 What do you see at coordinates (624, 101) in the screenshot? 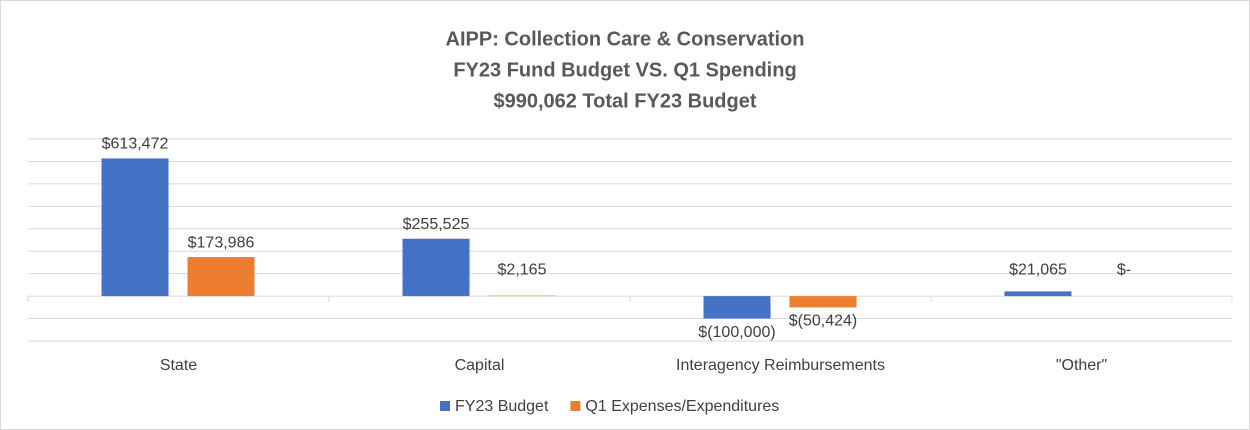
I see `chart-title: $990,062 Total FY23 Budget` at bounding box center [624, 101].